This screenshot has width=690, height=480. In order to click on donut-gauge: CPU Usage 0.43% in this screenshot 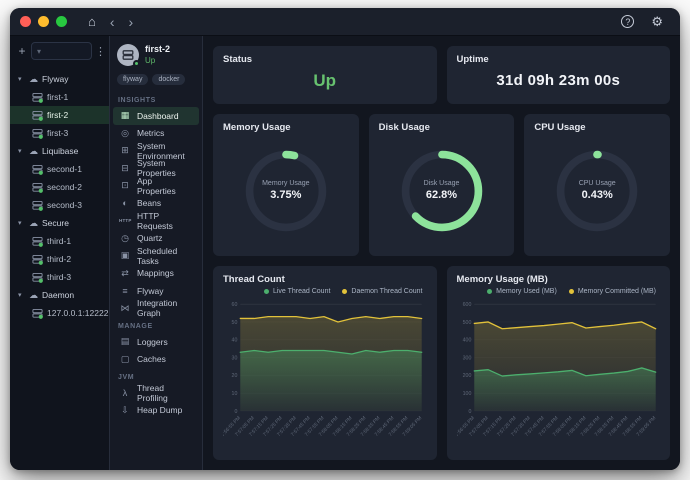, I will do `click(597, 191)`.